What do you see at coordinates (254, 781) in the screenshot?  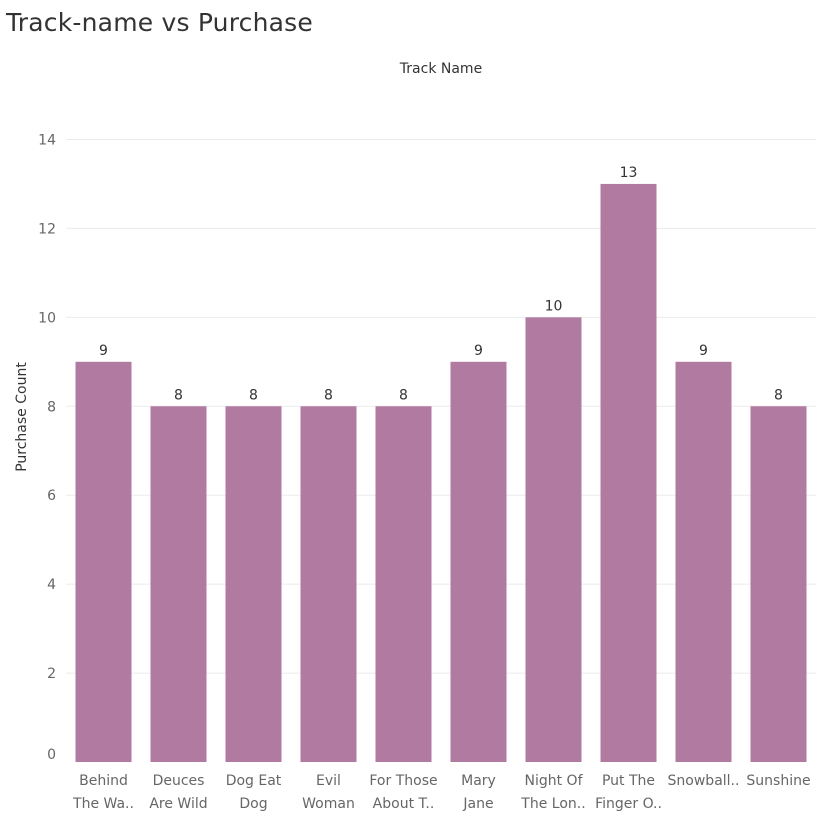 I see `x-tick-label: Dog Eat` at bounding box center [254, 781].